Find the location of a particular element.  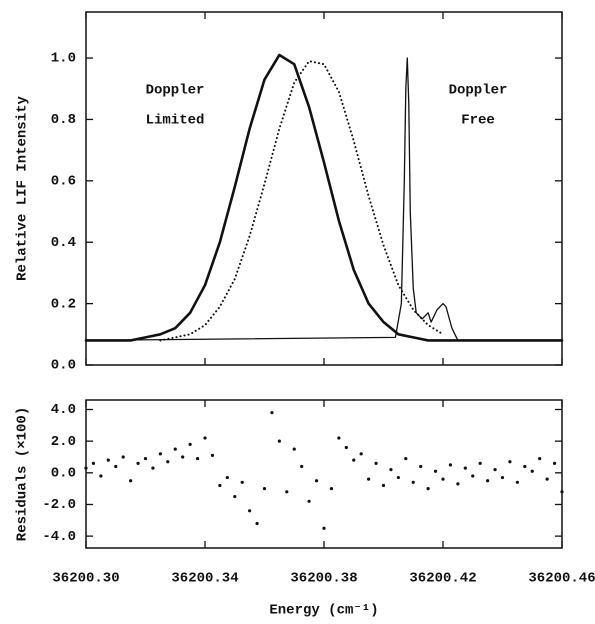

y-tick-label: 0.4 is located at coordinates (63, 243).